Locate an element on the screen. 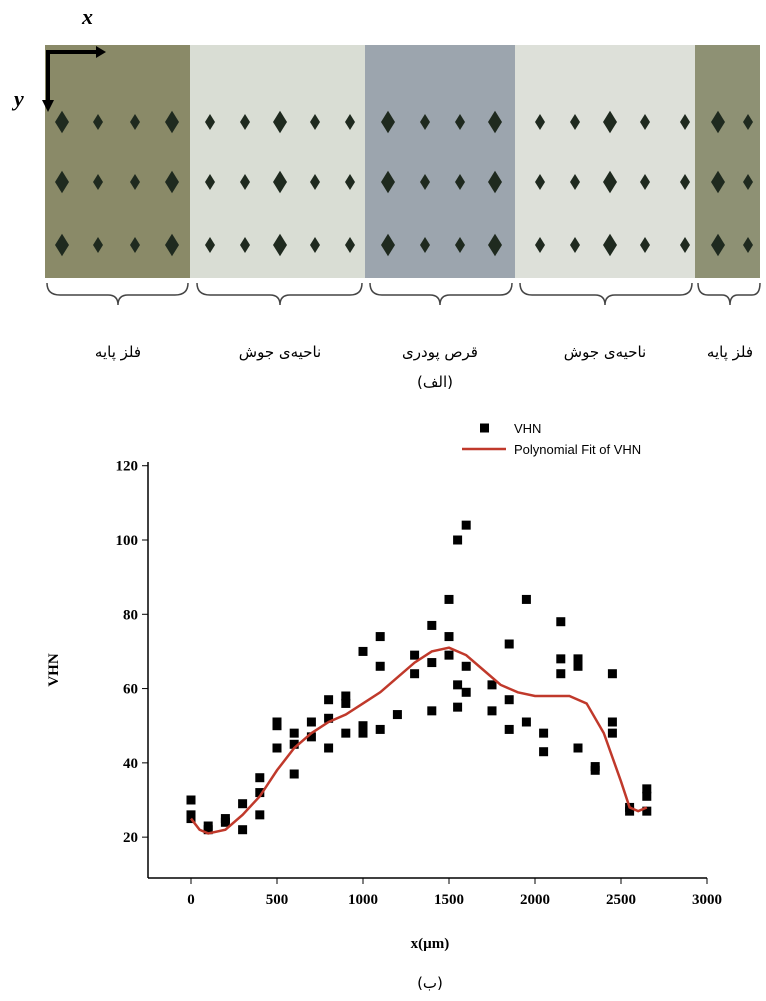  y-tick-label: 120 is located at coordinates (127, 467).